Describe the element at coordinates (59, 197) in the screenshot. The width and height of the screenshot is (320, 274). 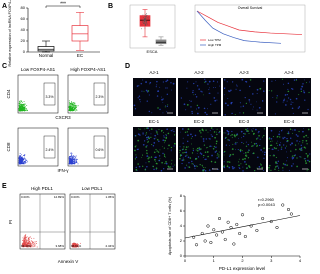
I see `label: 12.89%` at that location.